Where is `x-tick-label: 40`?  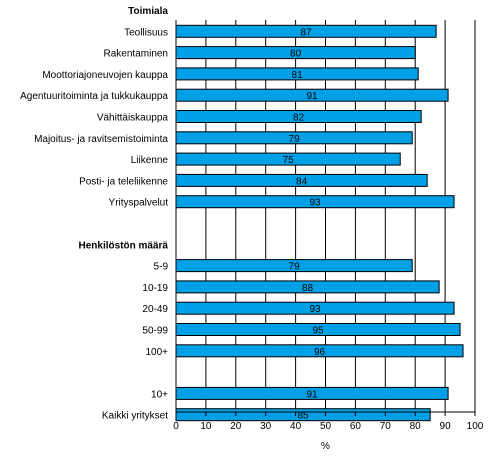 x-tick-label: 40 is located at coordinates (296, 426).